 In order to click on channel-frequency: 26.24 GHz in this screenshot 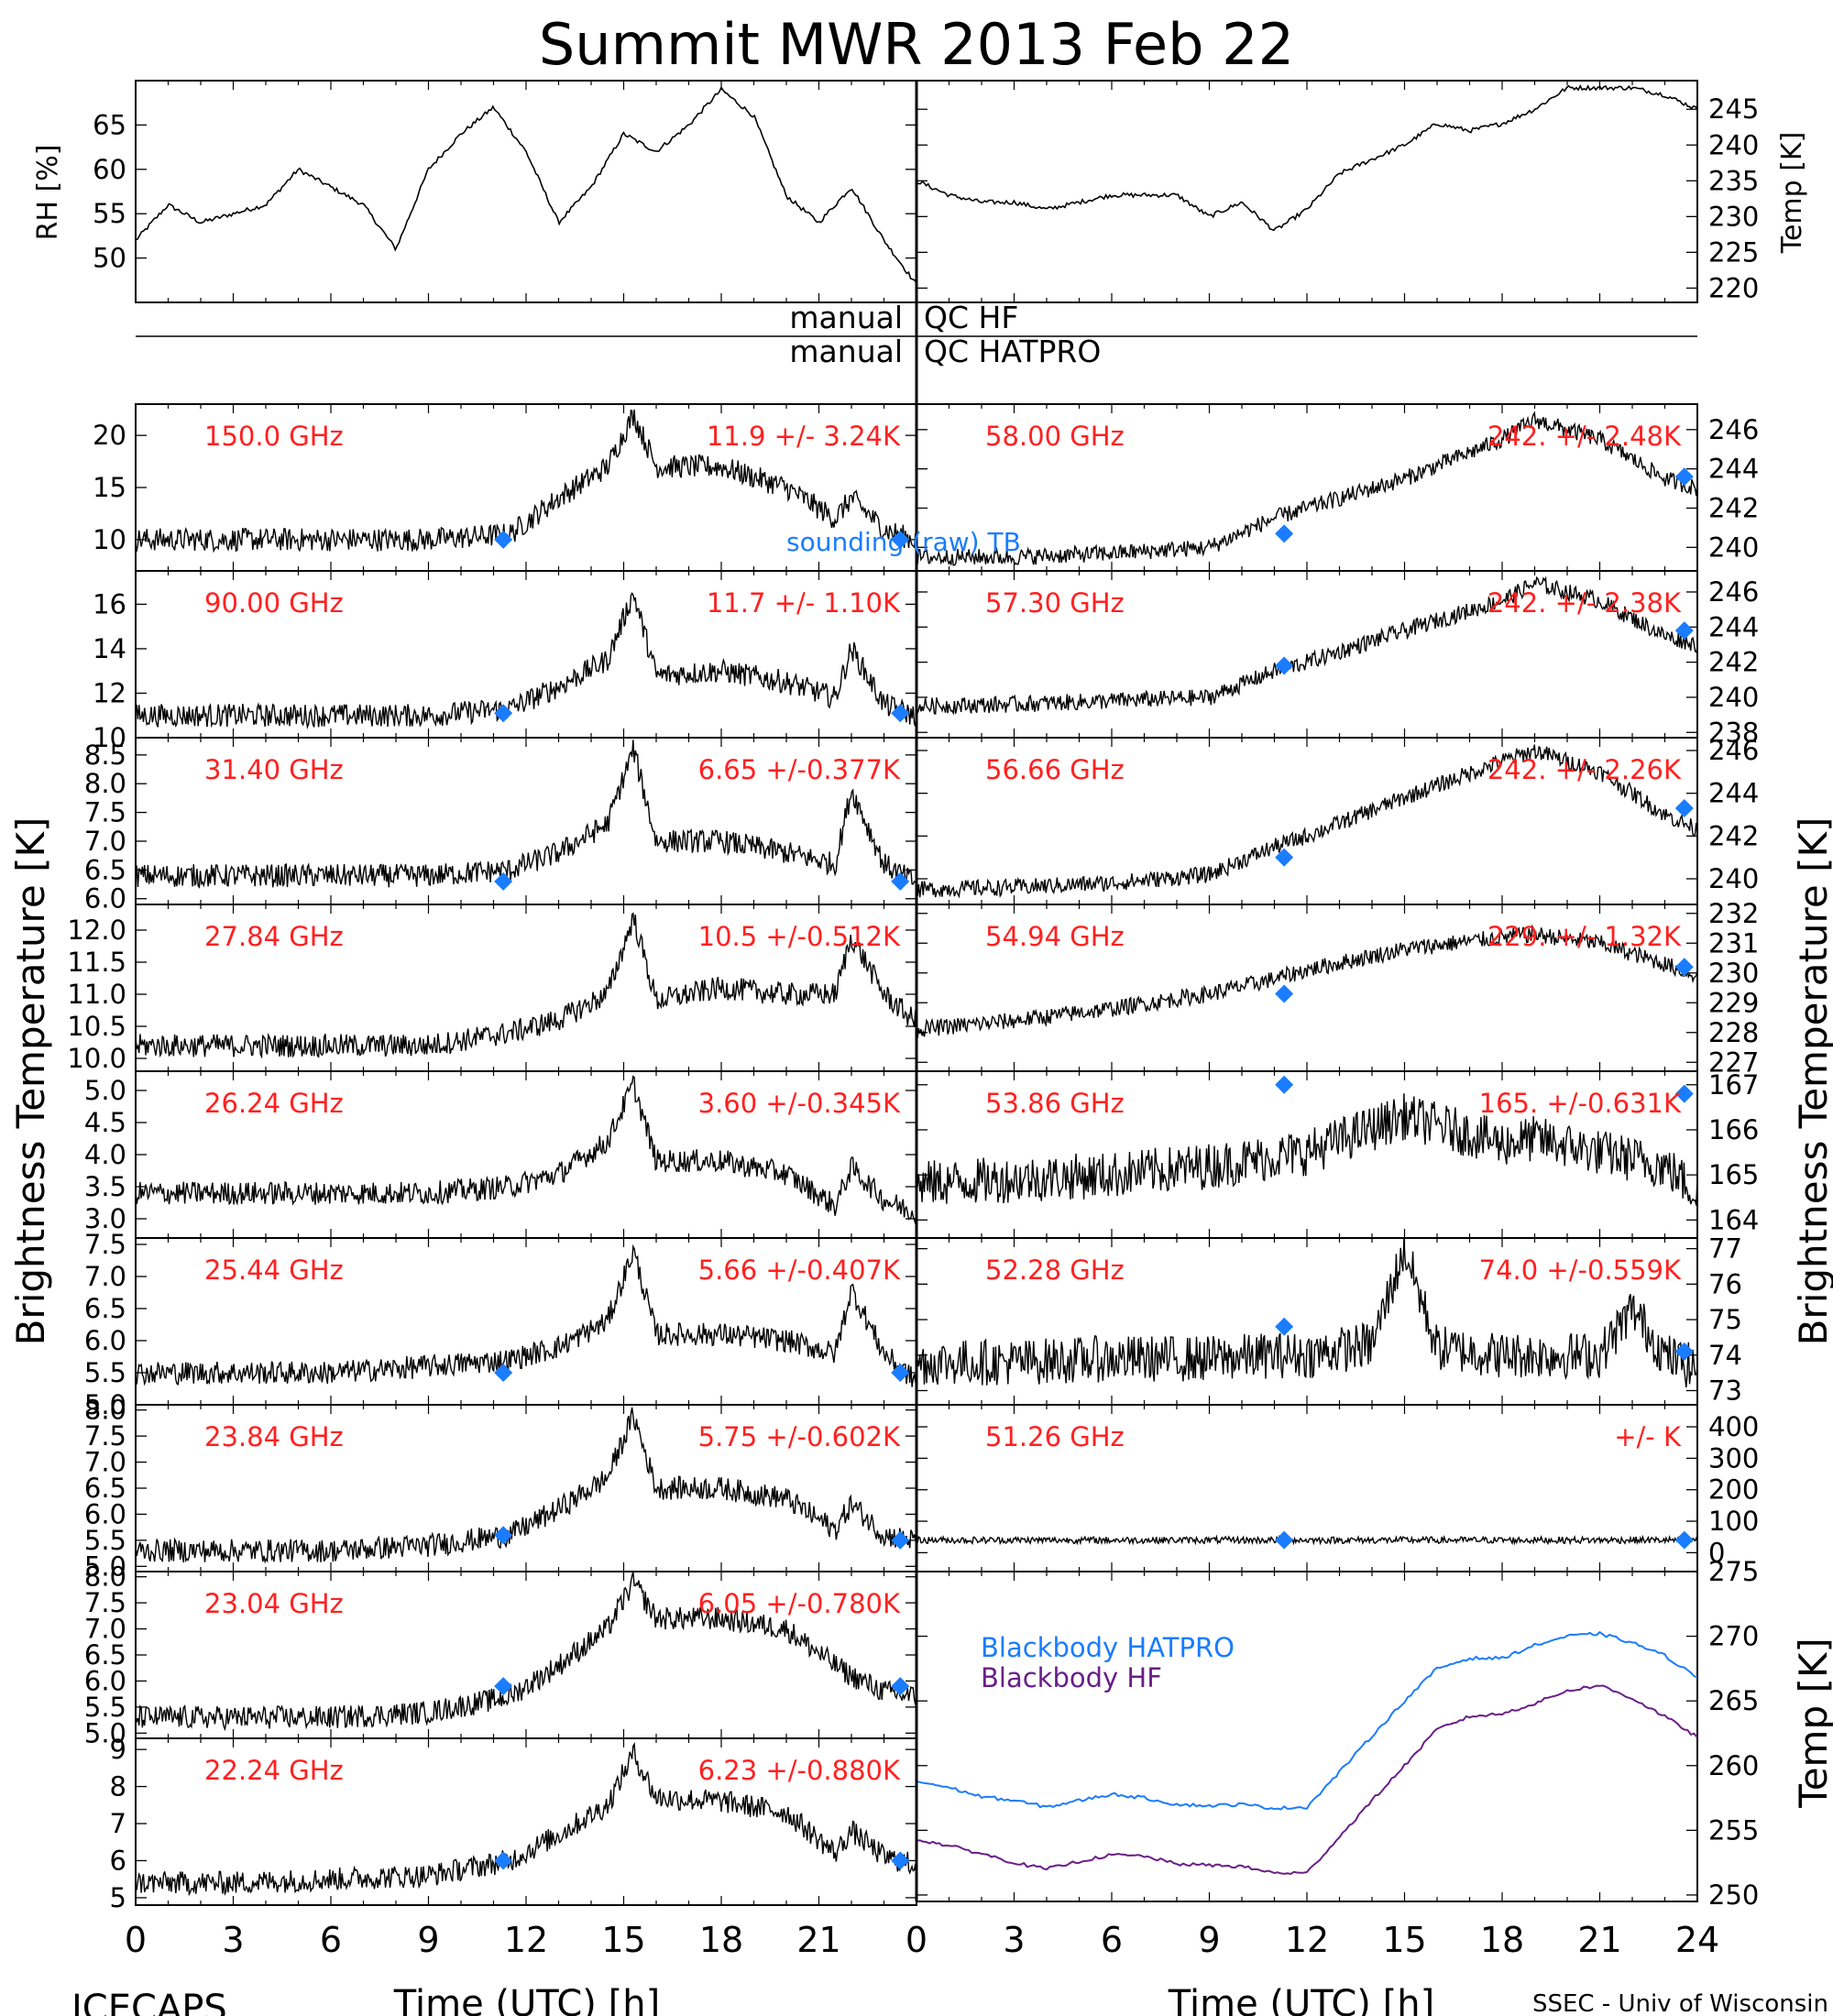, I will do `click(274, 1103)`.